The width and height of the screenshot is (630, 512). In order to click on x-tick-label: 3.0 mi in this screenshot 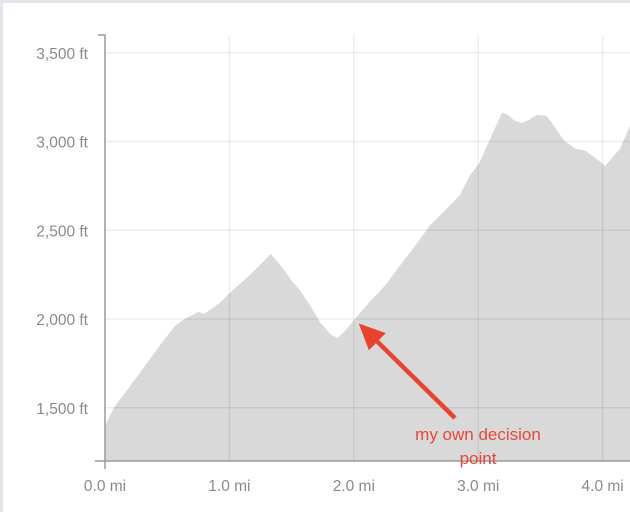, I will do `click(478, 486)`.